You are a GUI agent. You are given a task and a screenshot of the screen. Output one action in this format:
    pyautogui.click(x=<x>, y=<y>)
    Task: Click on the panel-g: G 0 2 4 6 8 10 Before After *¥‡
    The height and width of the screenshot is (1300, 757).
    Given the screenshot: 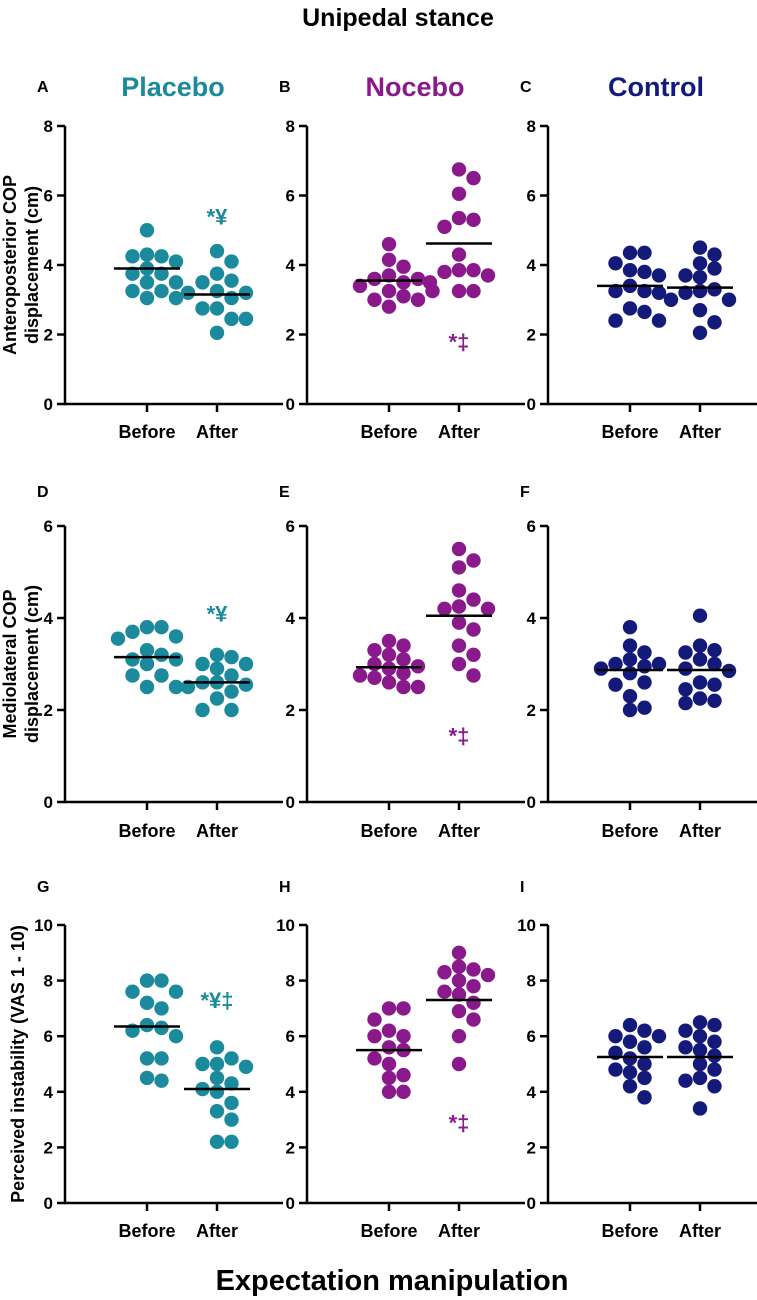 What is the action you would take?
    pyautogui.click(x=158, y=1060)
    